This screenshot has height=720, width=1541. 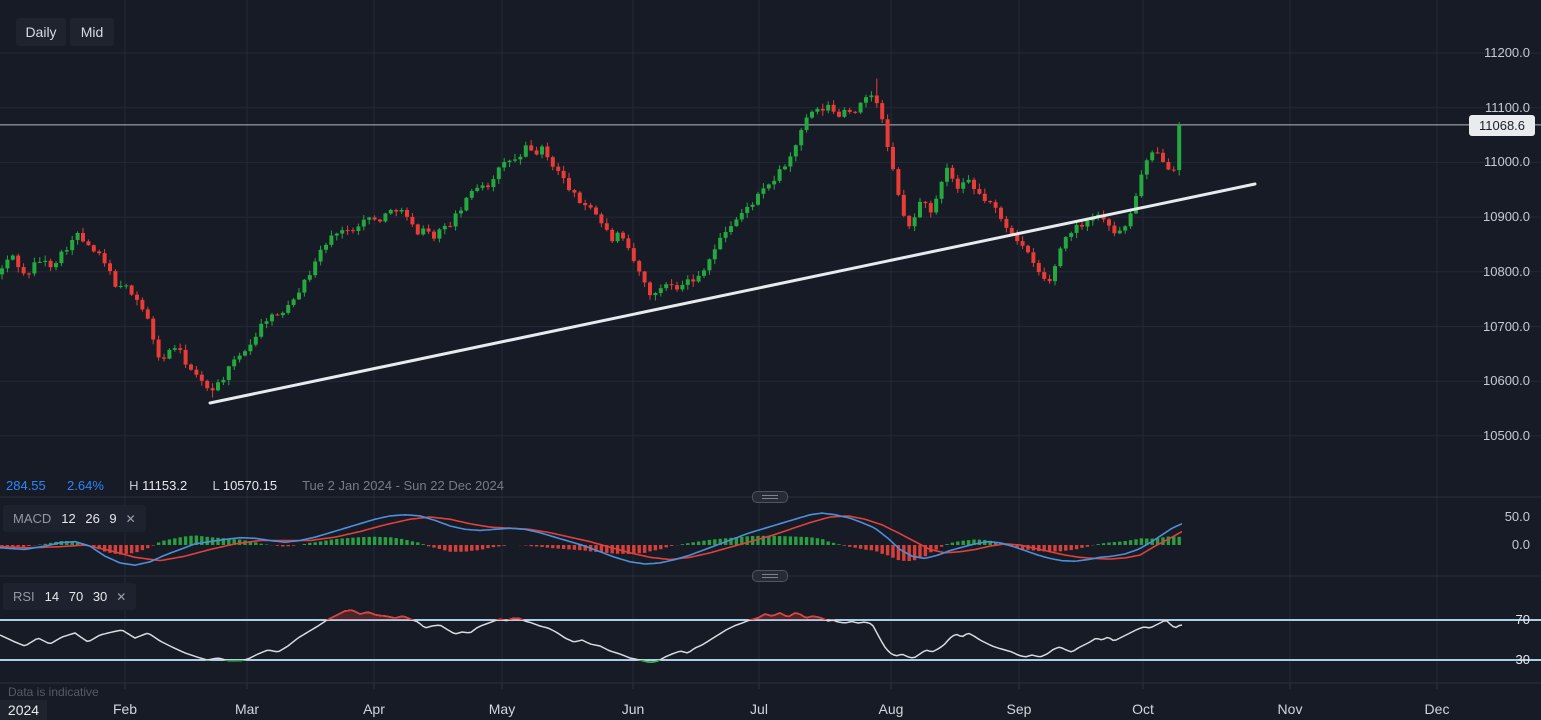 I want to click on time-axis-month-label: Aug, so click(x=891, y=709).